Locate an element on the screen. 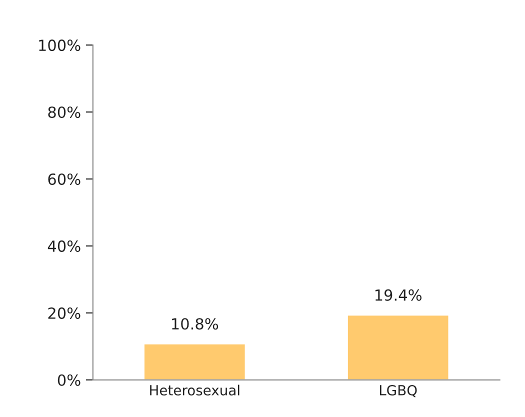  y-tick-label: 40% is located at coordinates (64, 246).